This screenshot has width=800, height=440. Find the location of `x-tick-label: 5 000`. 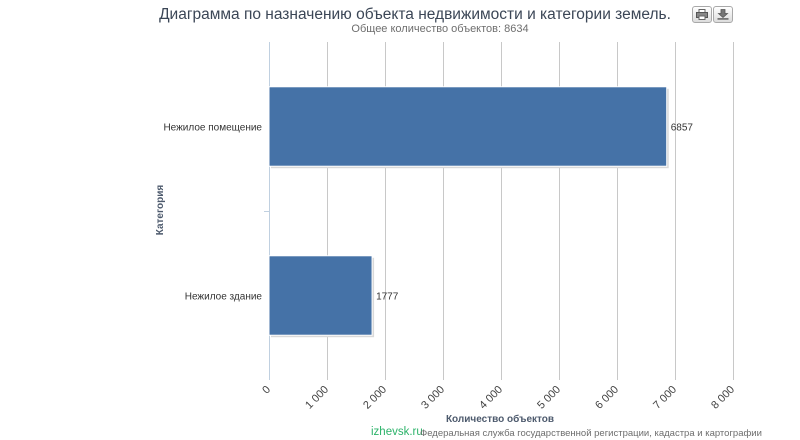

x-tick-label: 5 000 is located at coordinates (549, 398).